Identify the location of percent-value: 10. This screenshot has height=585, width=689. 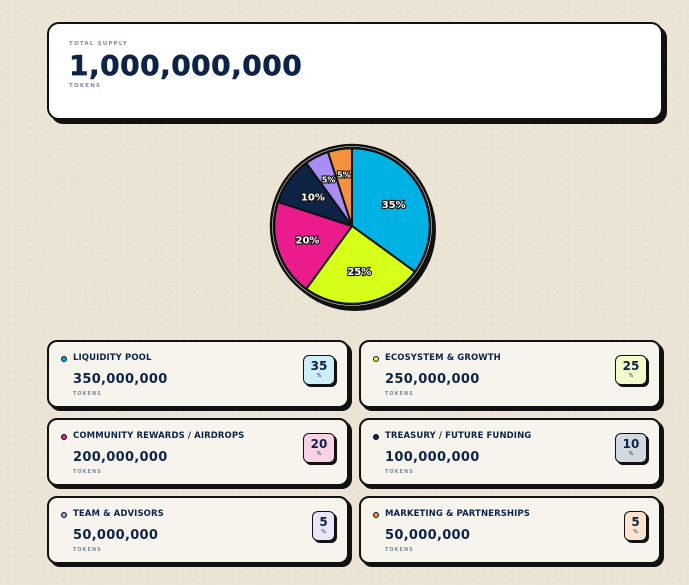
(631, 444).